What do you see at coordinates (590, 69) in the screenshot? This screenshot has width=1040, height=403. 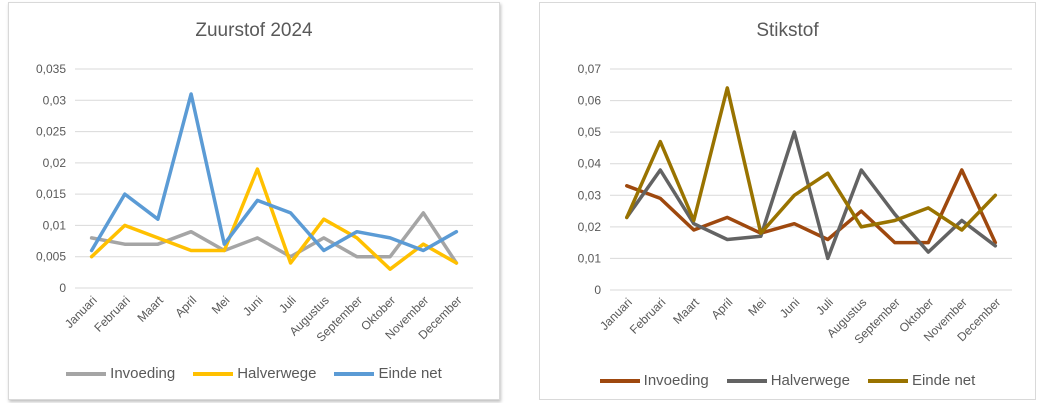 I see `y-tick-label: 0,07` at bounding box center [590, 69].